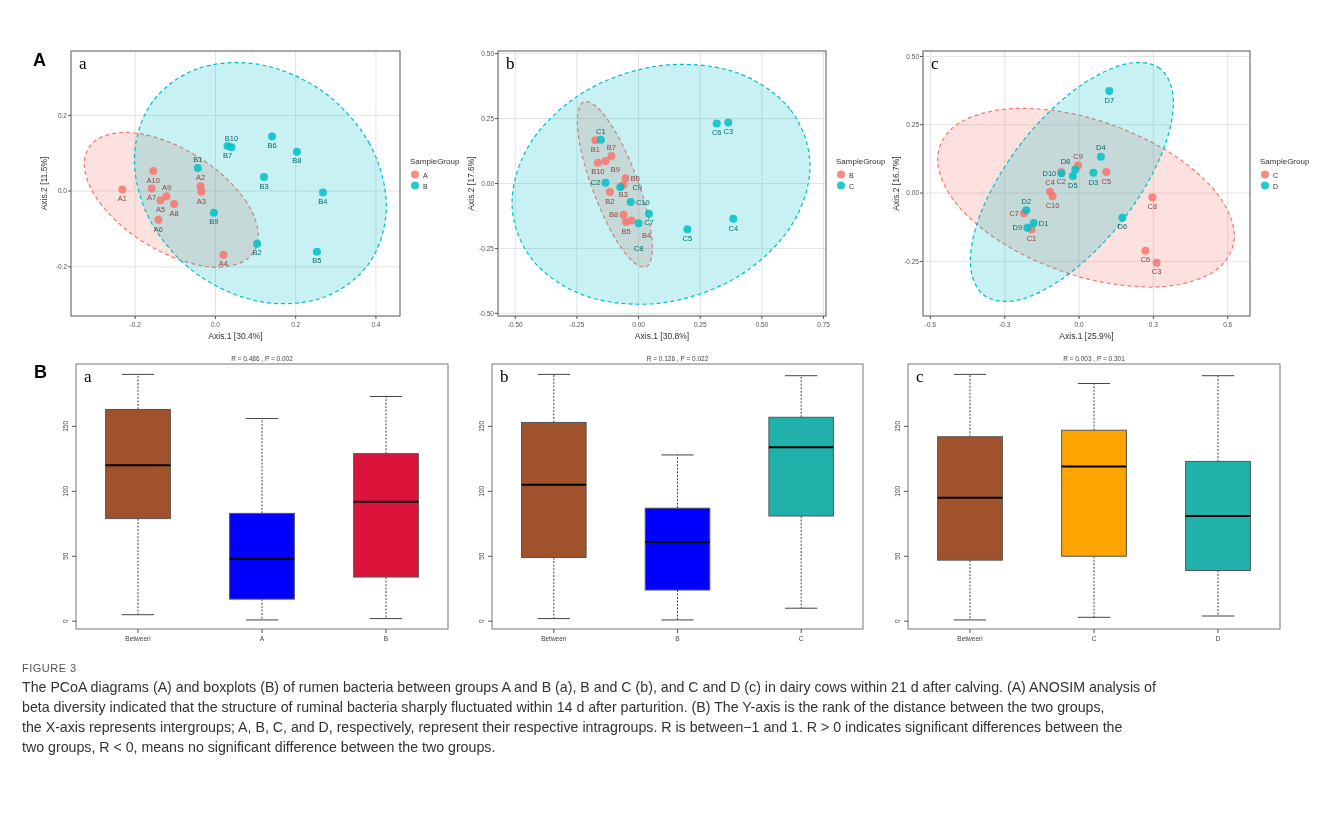 This screenshot has height=823, width=1319. I want to click on x-axis-title: Axis.1 [30.4%], so click(235, 336).